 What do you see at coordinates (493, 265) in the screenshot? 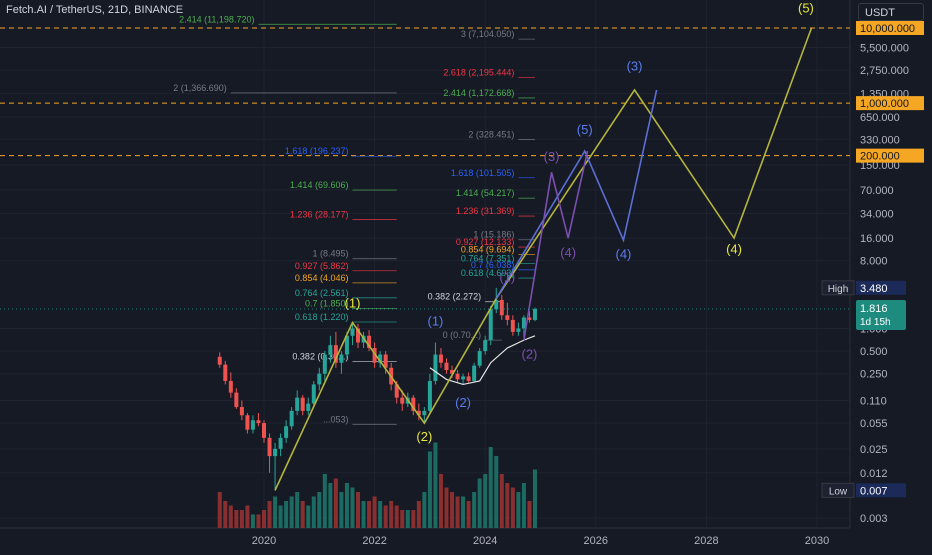
I see `fib-level-label: 0.7 (6.038)` at bounding box center [493, 265].